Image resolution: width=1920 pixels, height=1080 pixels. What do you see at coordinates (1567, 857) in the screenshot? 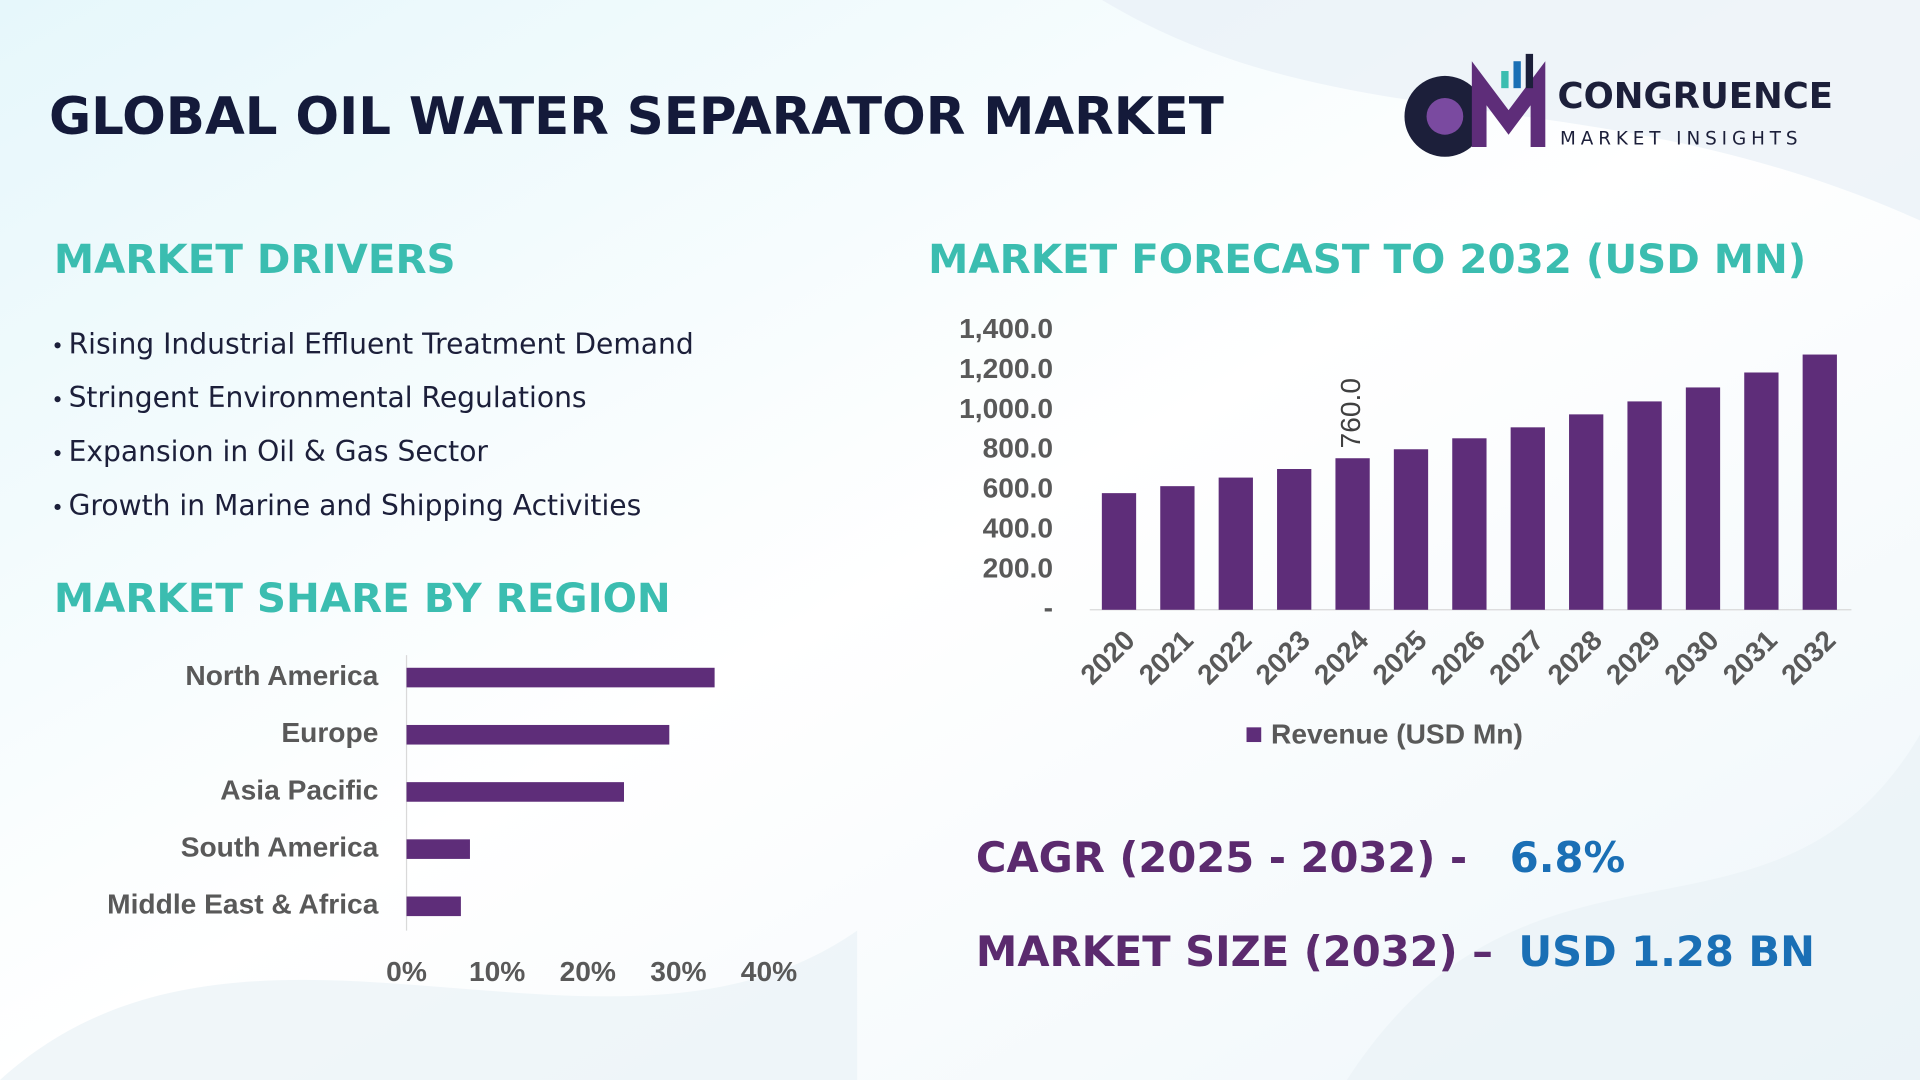
I see `stat-value: 6.8%` at bounding box center [1567, 857].